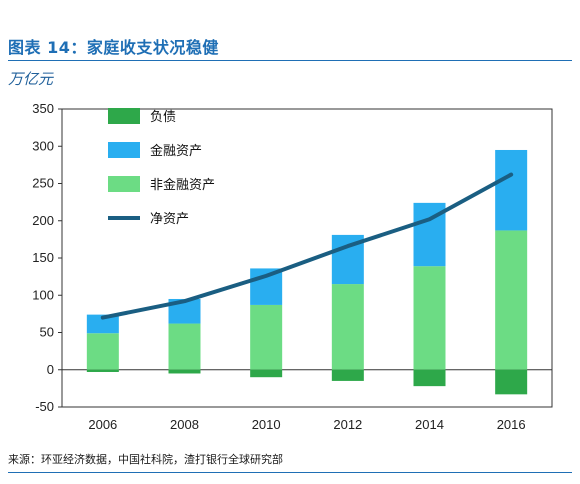  Describe the element at coordinates (43, 257) in the screenshot. I see `y-tick-label: 150` at that location.